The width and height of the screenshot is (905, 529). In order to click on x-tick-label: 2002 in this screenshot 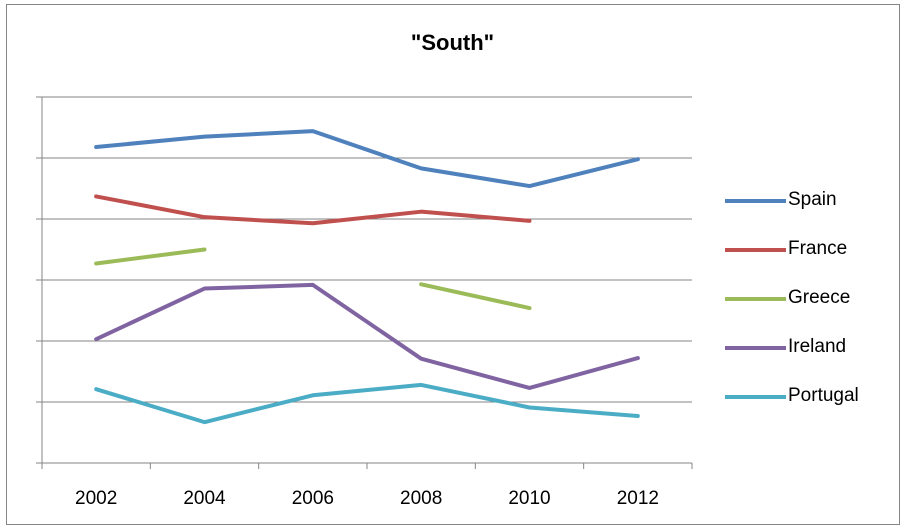, I will do `click(96, 498)`.